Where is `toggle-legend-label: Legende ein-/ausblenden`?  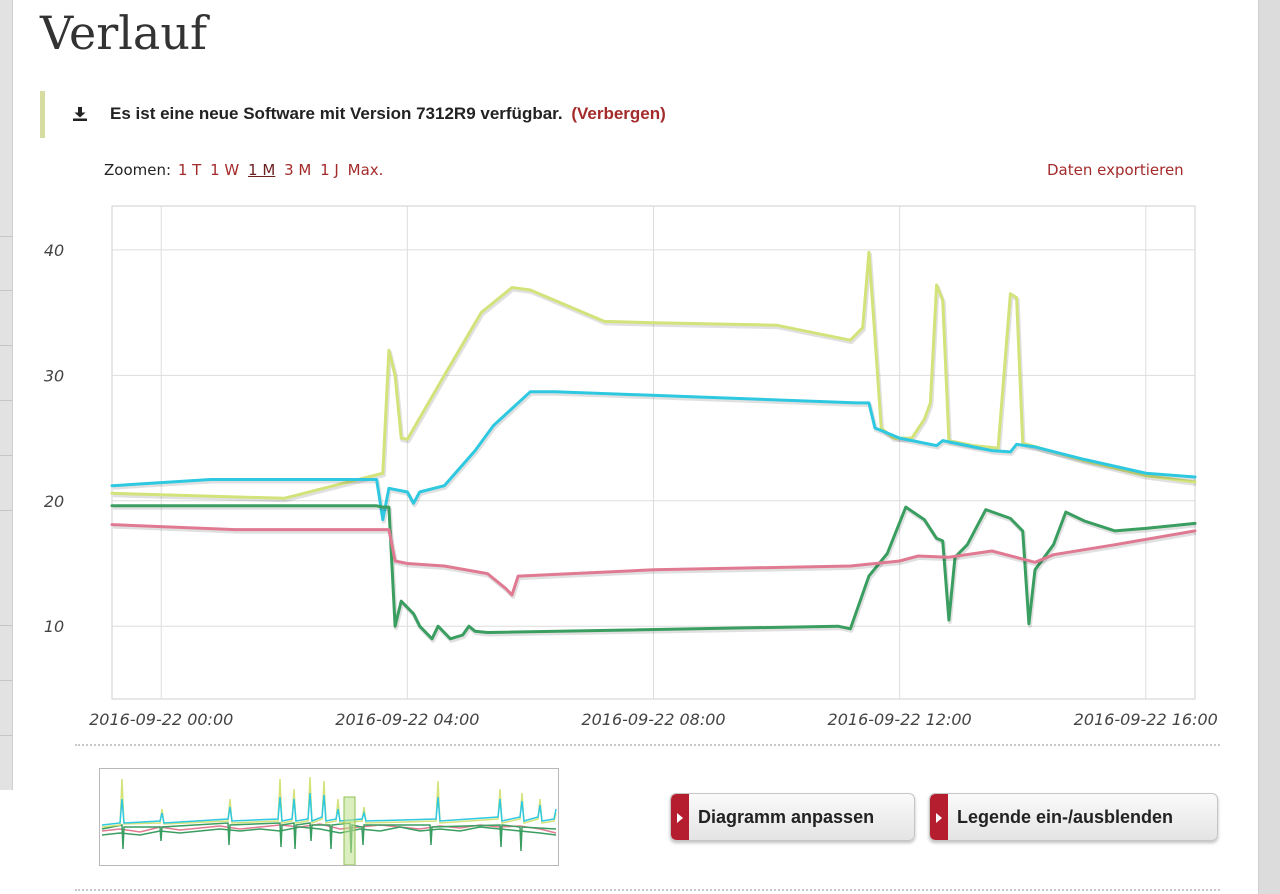
toggle-legend-label: Legende ein-/ausblenden is located at coordinates (1065, 816).